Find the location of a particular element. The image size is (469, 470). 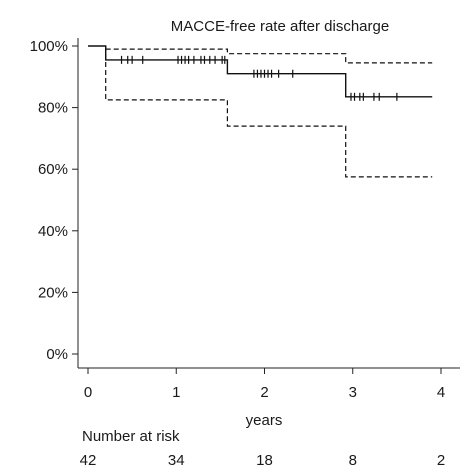

x-tick-label: 2 is located at coordinates (264, 392).